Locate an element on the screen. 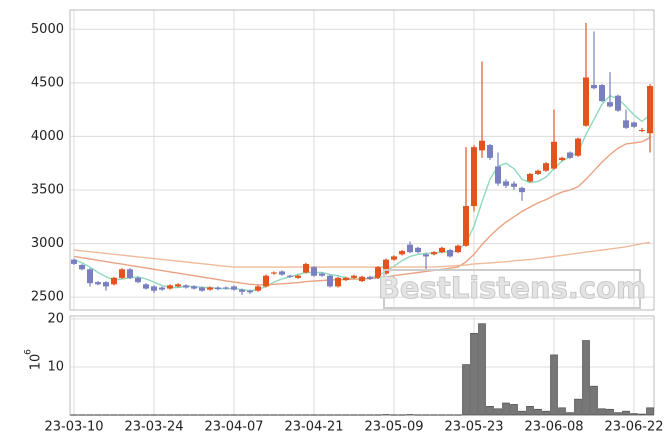  y-tick-label: 4500 is located at coordinates (47, 82).